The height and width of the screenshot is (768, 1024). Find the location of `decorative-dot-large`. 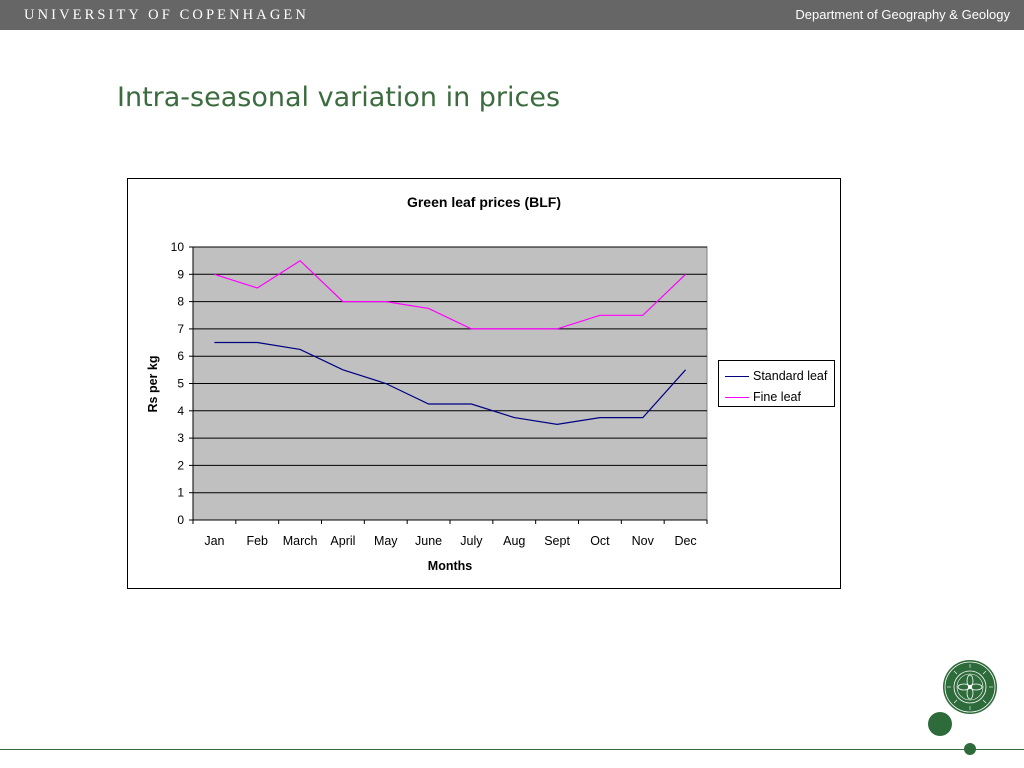

decorative-dot-large is located at coordinates (940, 724).